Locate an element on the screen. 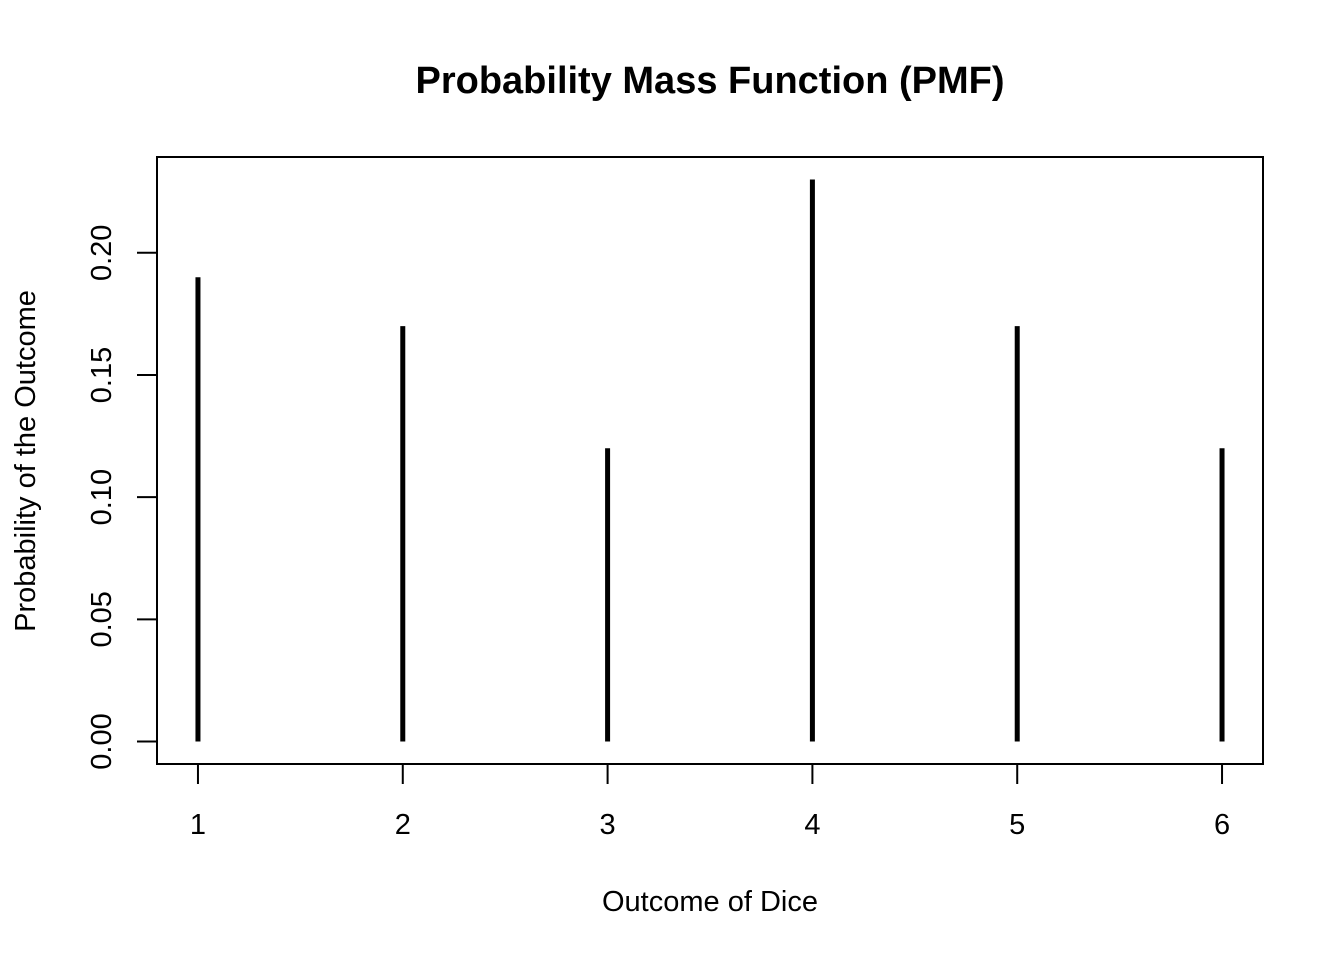 Image resolution: width=1344 pixels, height=960 pixels. x-tick-label-2: 2 is located at coordinates (403, 825).